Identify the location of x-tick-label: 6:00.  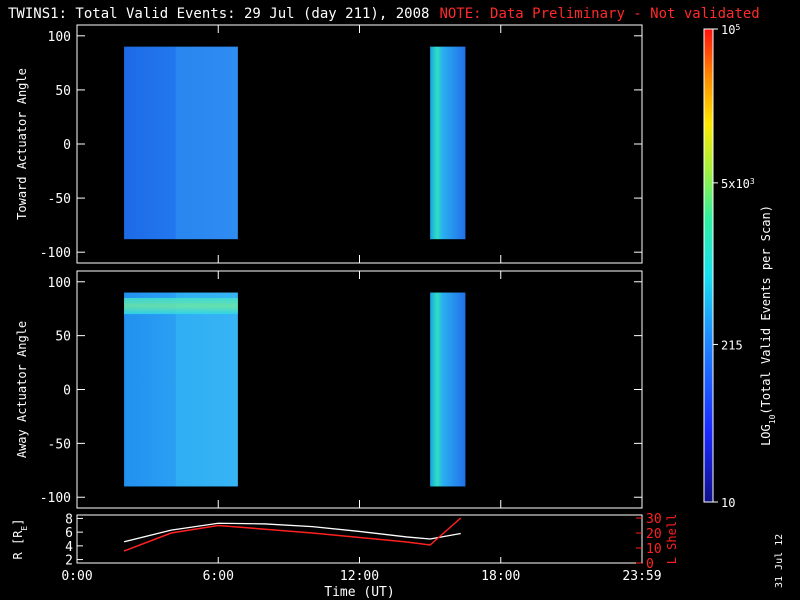
(218, 576).